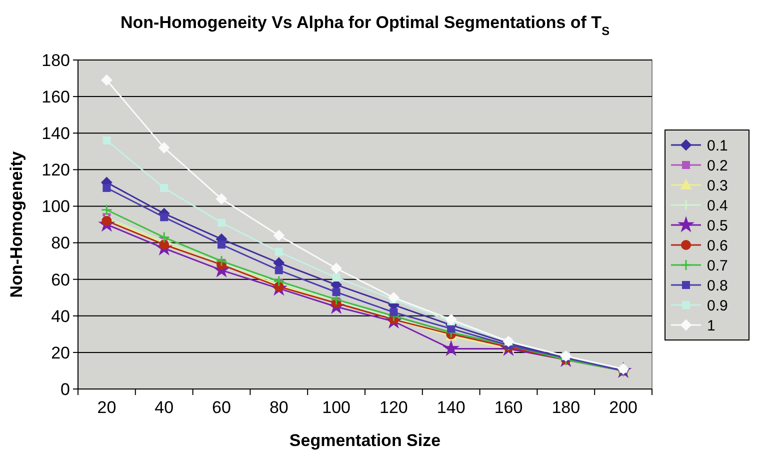 The image size is (757, 456). I want to click on x-tick-label: 100, so click(336, 407).